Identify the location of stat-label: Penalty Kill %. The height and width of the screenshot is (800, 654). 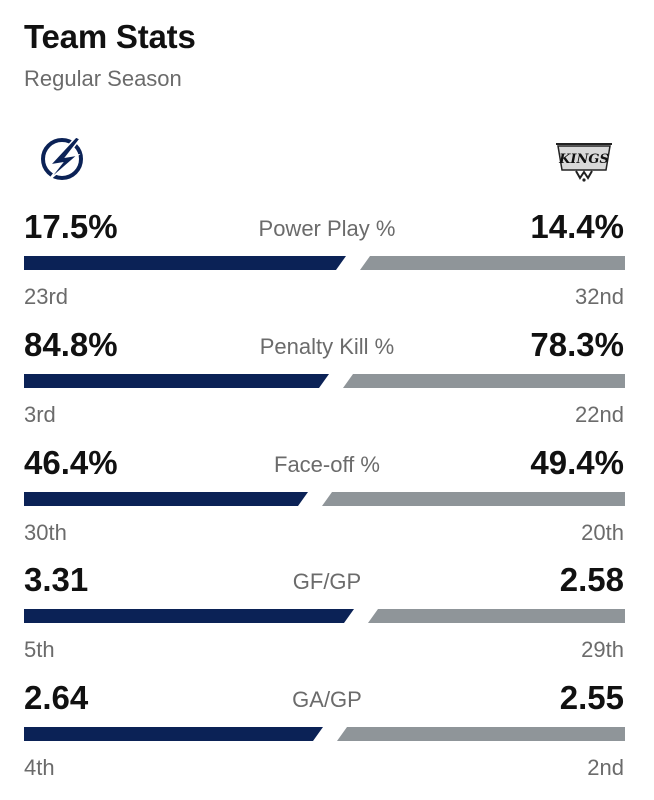
(327, 346).